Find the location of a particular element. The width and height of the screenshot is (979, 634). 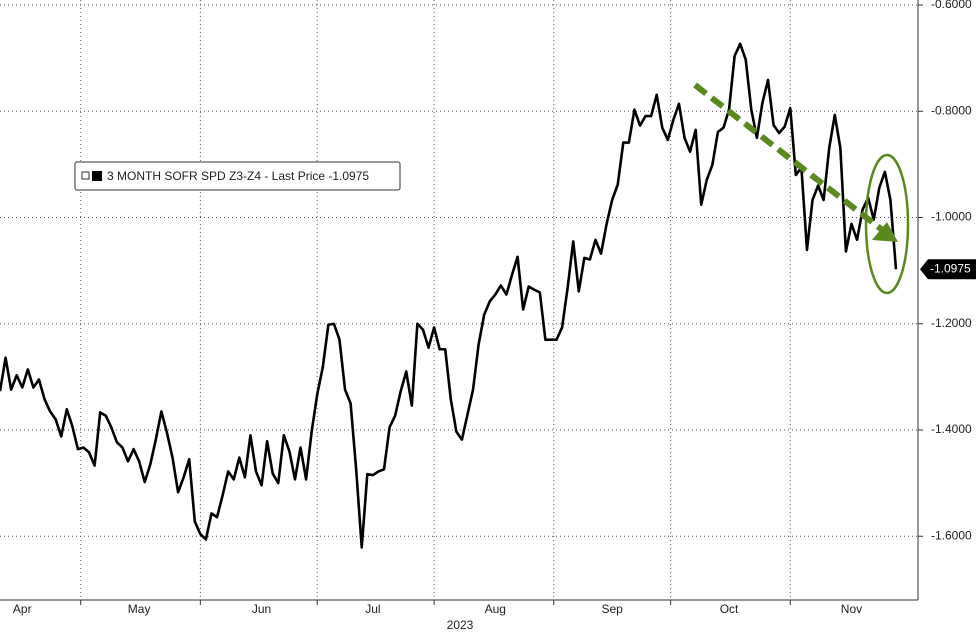

last-price-tag: -1.0975 is located at coordinates (948, 269).